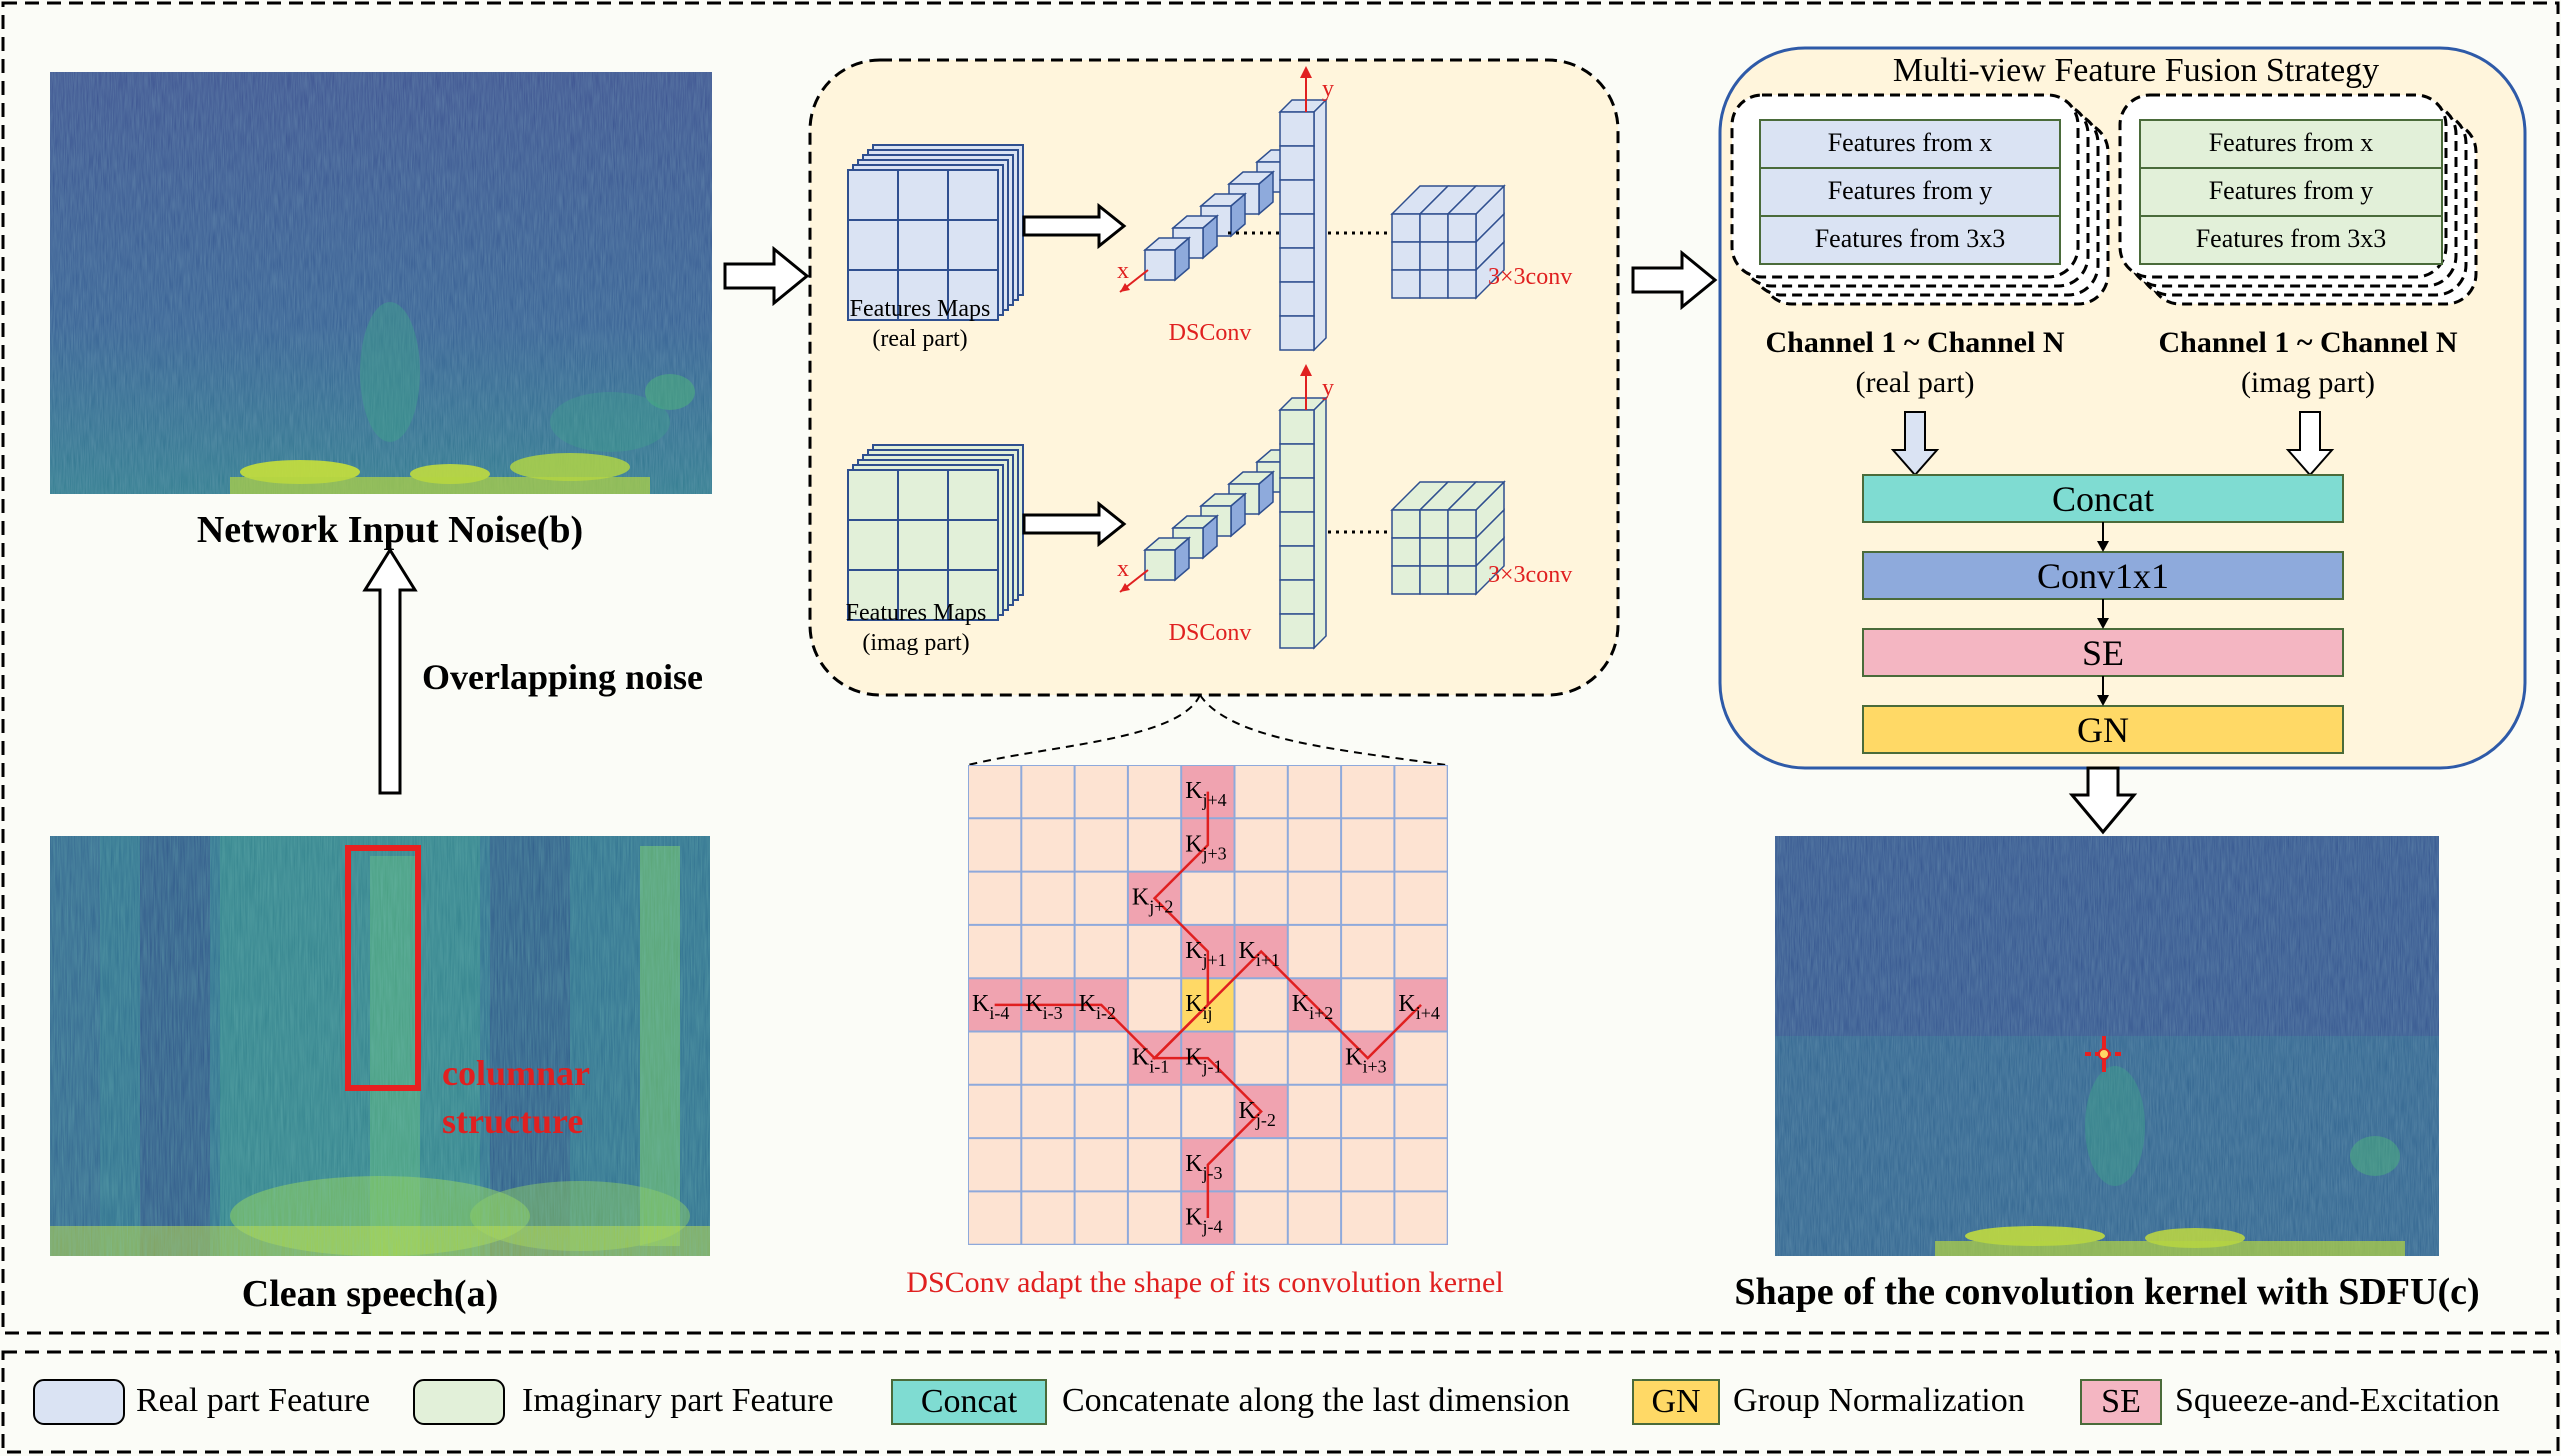 The height and width of the screenshot is (1456, 2561). I want to click on columnar-structure-box, so click(383, 968).